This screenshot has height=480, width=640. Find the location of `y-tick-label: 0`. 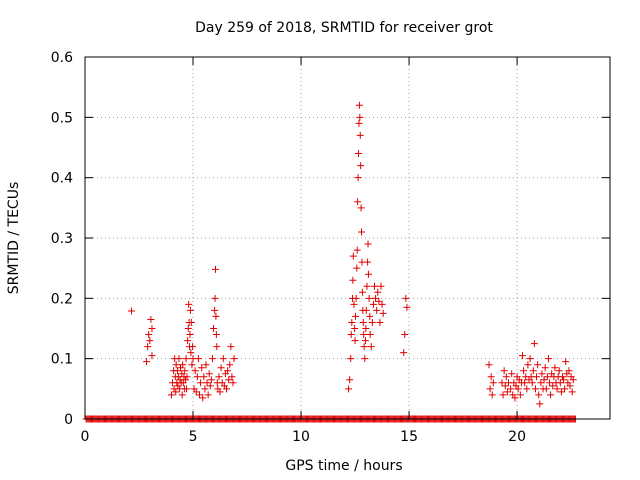

y-tick-label: 0 is located at coordinates (68, 420).